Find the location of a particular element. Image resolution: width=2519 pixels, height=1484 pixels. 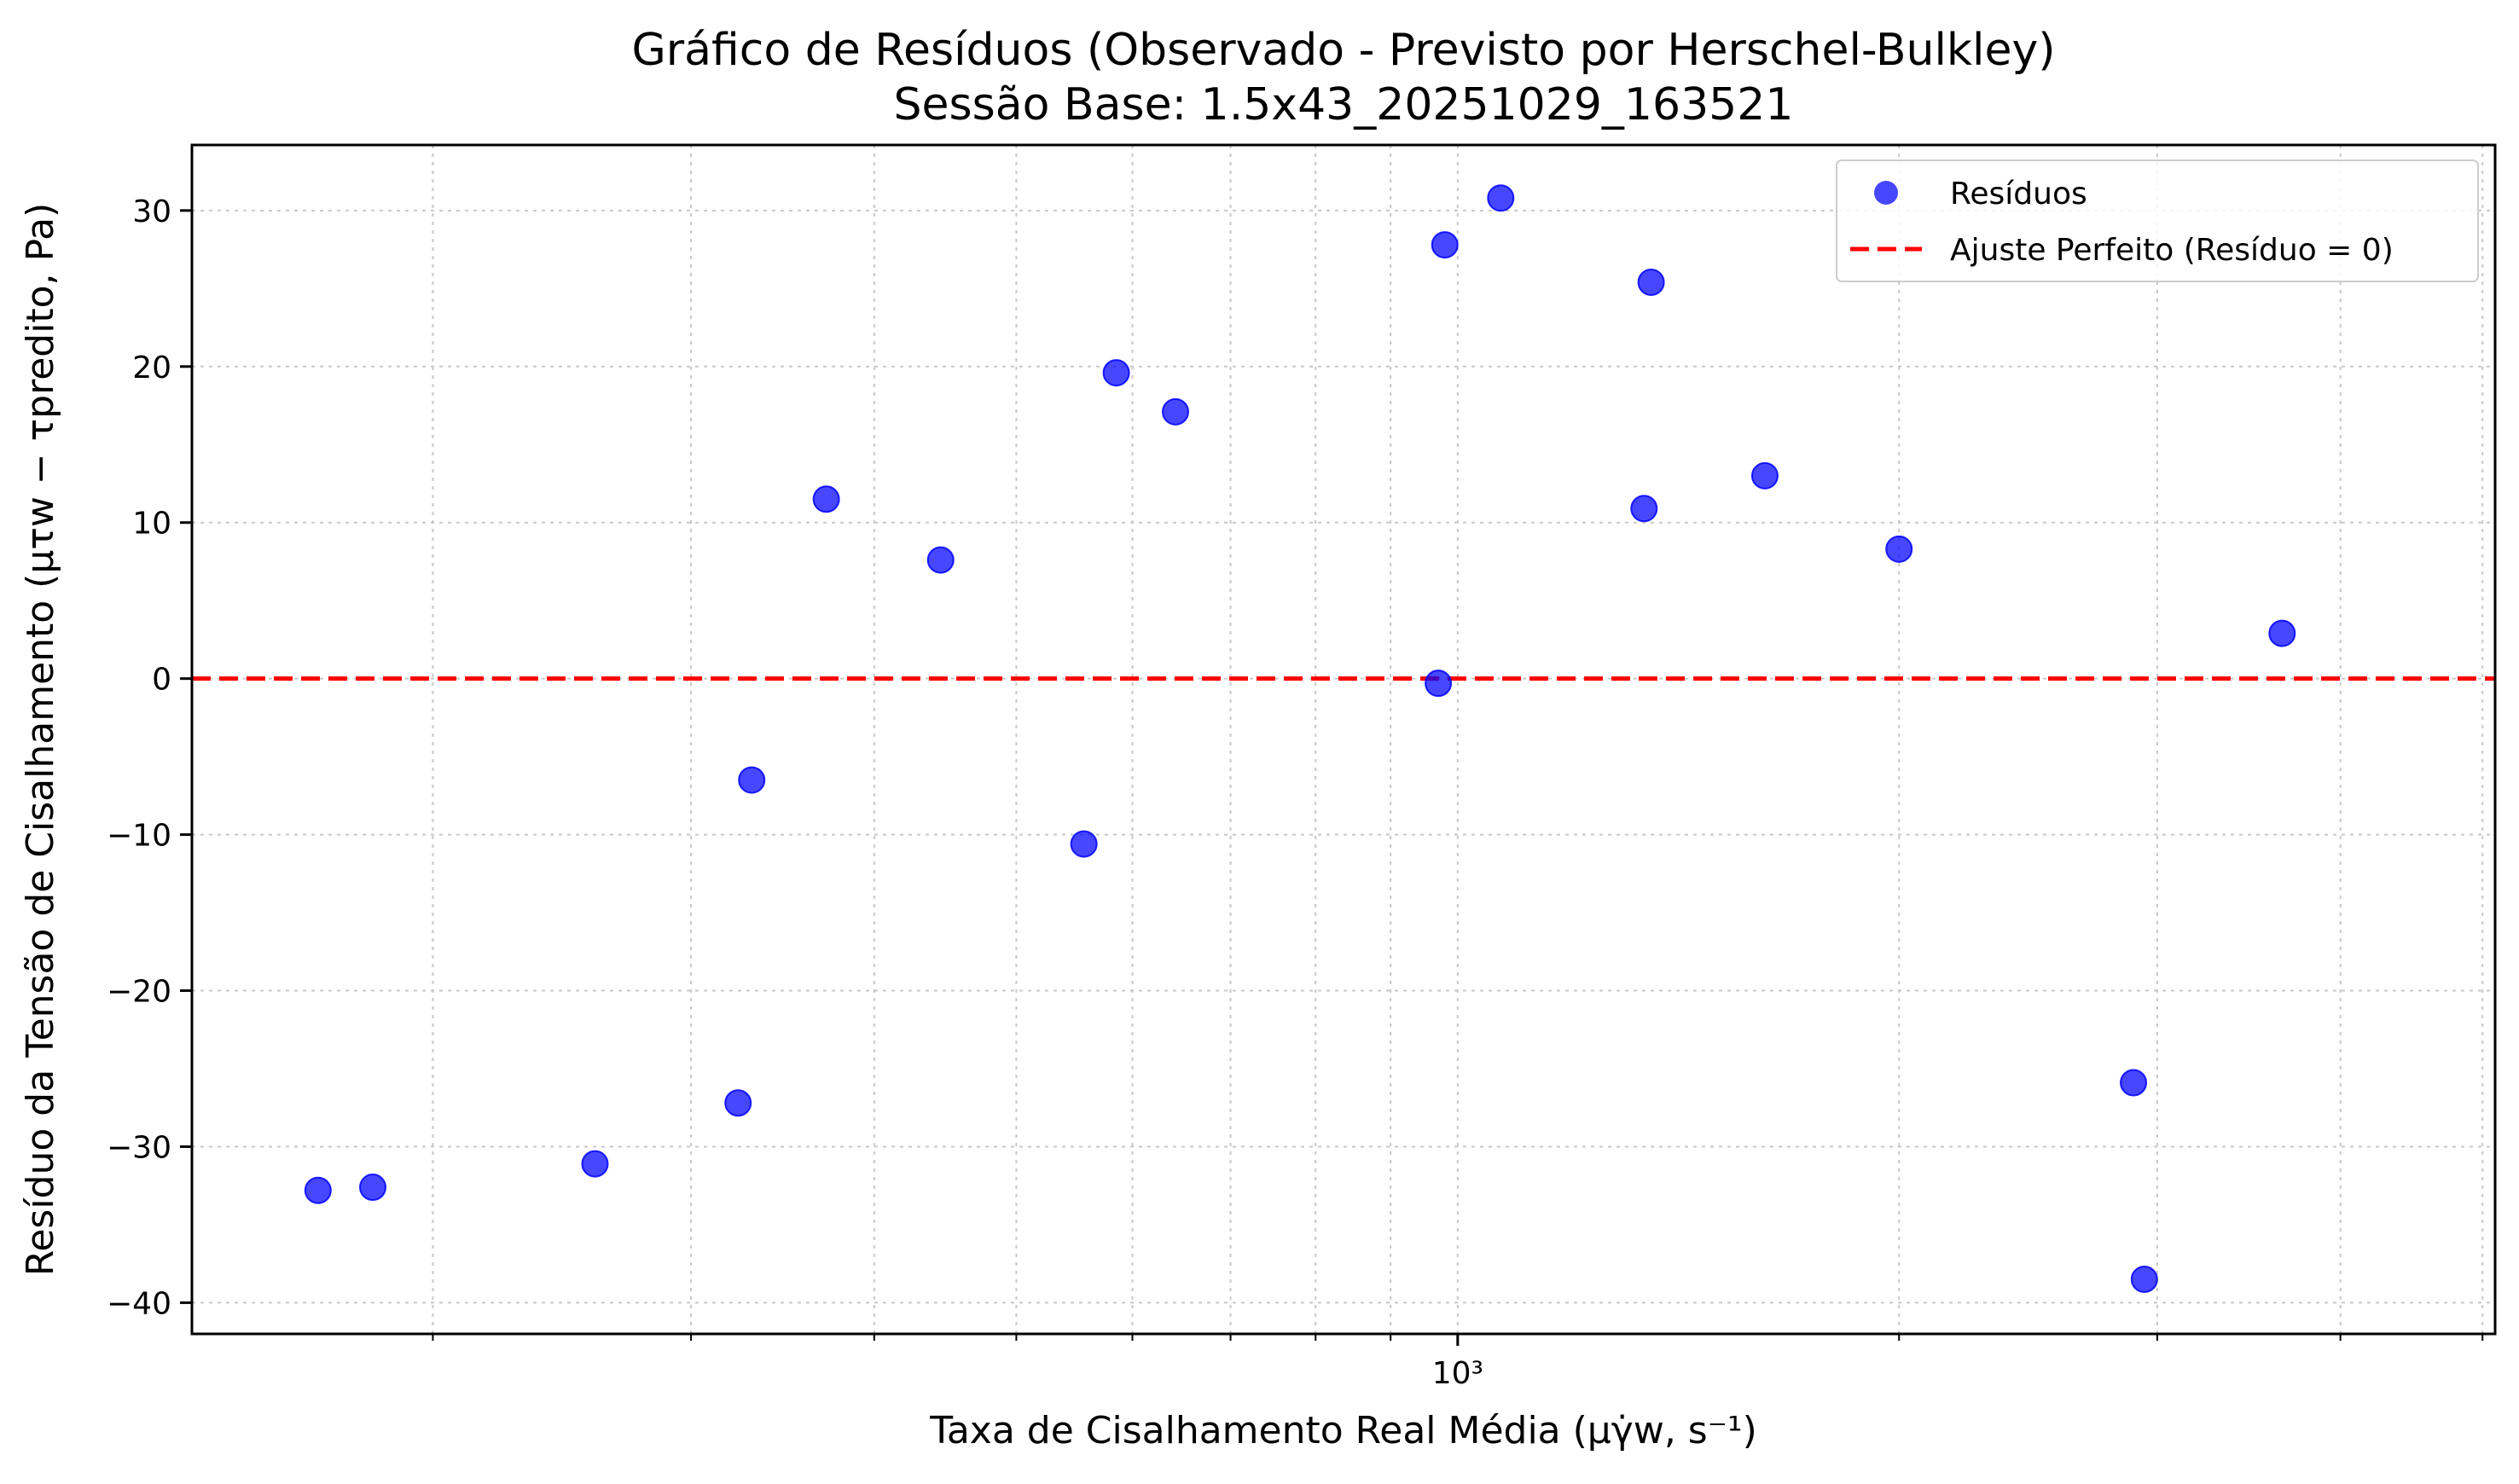

chart-subtitle: Sessão Base: 1.5x43_20251029_163521 is located at coordinates (1344, 104).